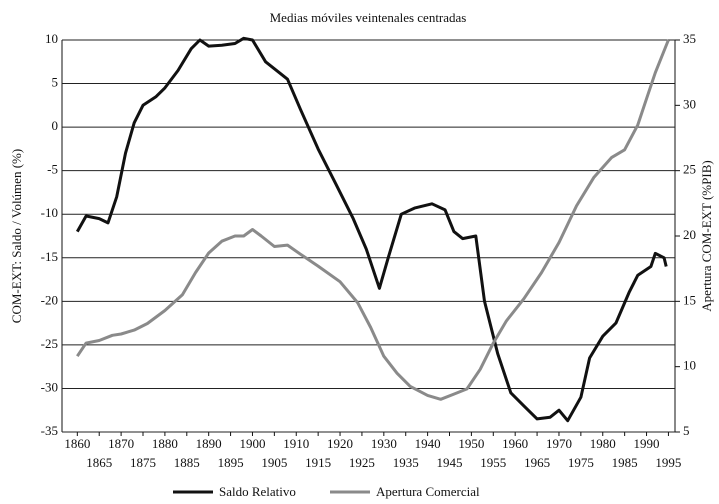  What do you see at coordinates (51, 38) in the screenshot?
I see `y-tick-label: 10` at bounding box center [51, 38].